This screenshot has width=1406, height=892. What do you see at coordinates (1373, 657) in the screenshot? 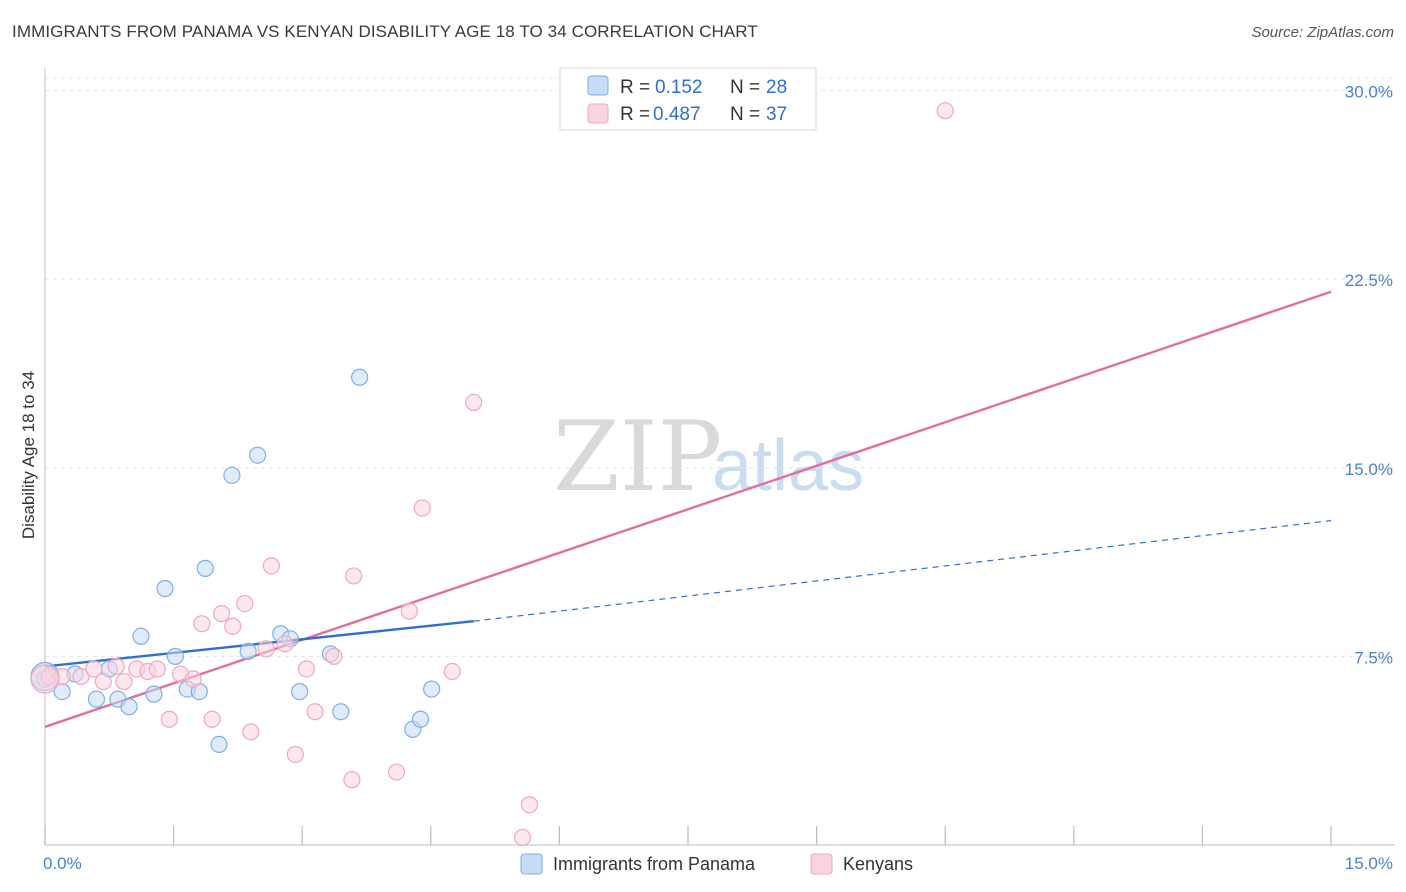
I see `y-tick-label: 7.5%` at bounding box center [1373, 657].